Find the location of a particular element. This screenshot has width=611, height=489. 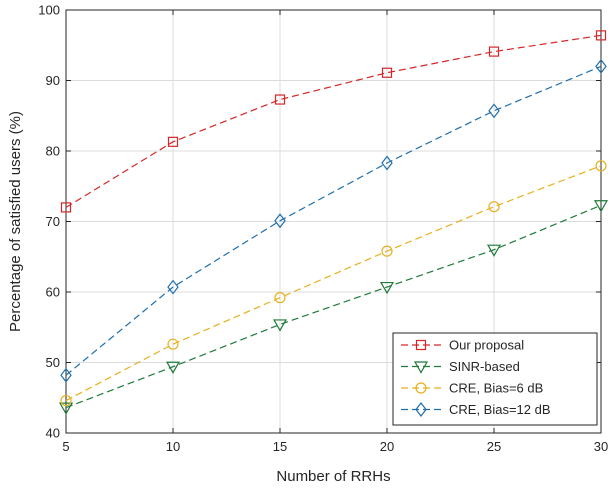

legend-label: CRE, Bias=6 dB is located at coordinates (496, 388).